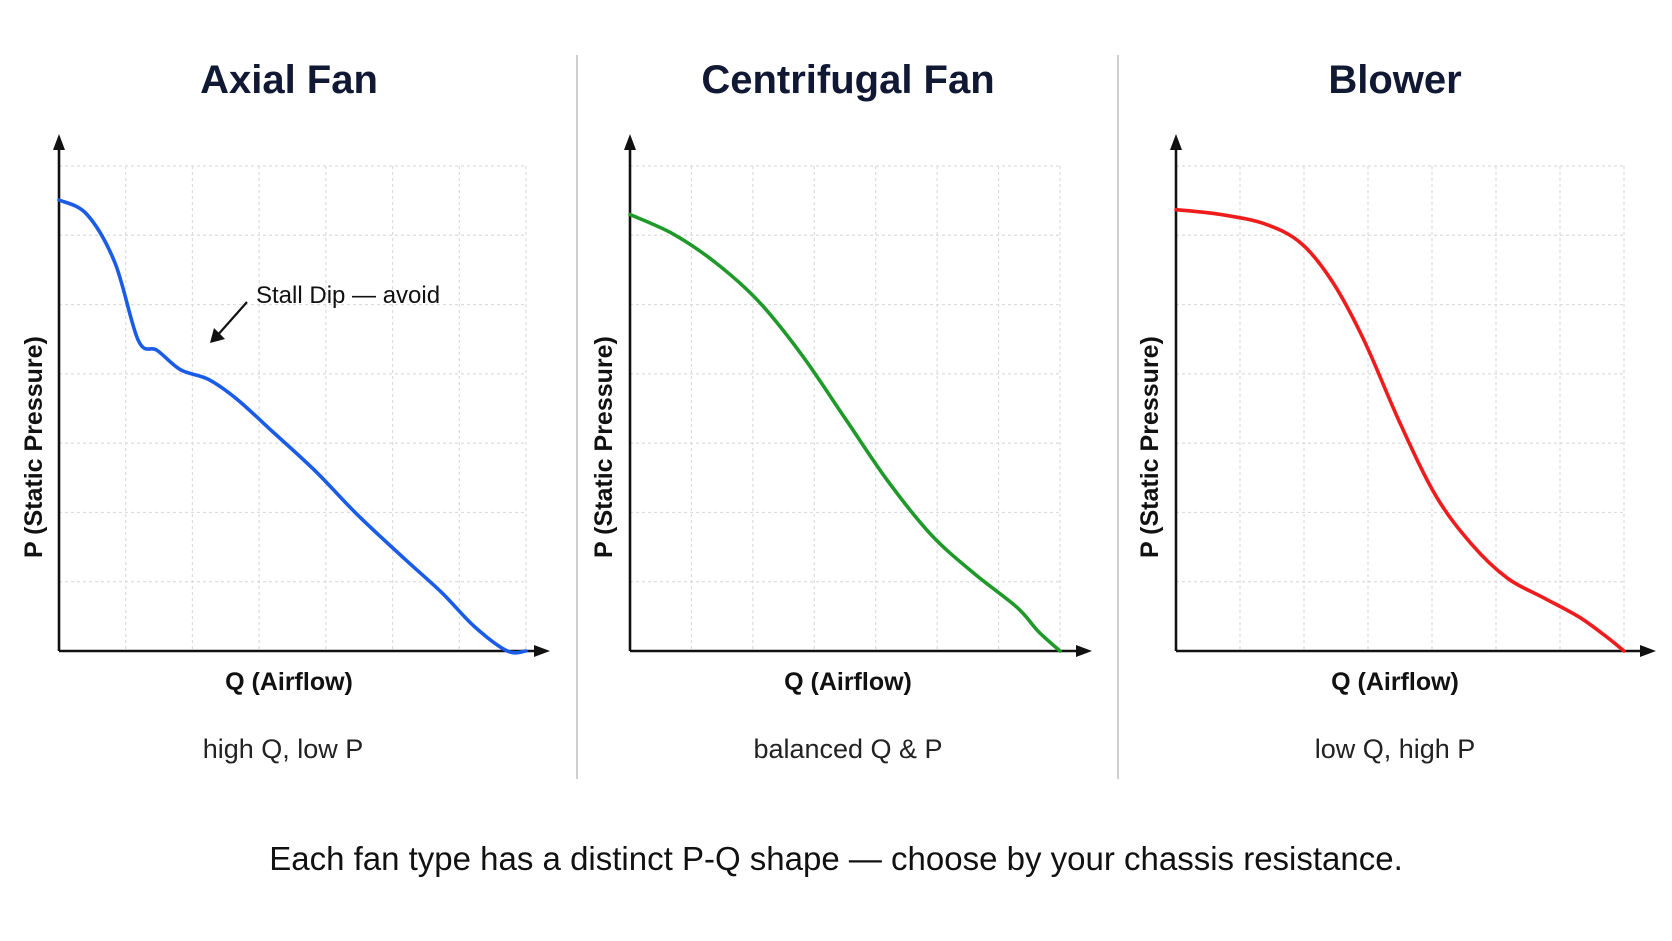 This screenshot has height=941, width=1672. What do you see at coordinates (217, 335) in the screenshot?
I see `annotation-arrow-head` at bounding box center [217, 335].